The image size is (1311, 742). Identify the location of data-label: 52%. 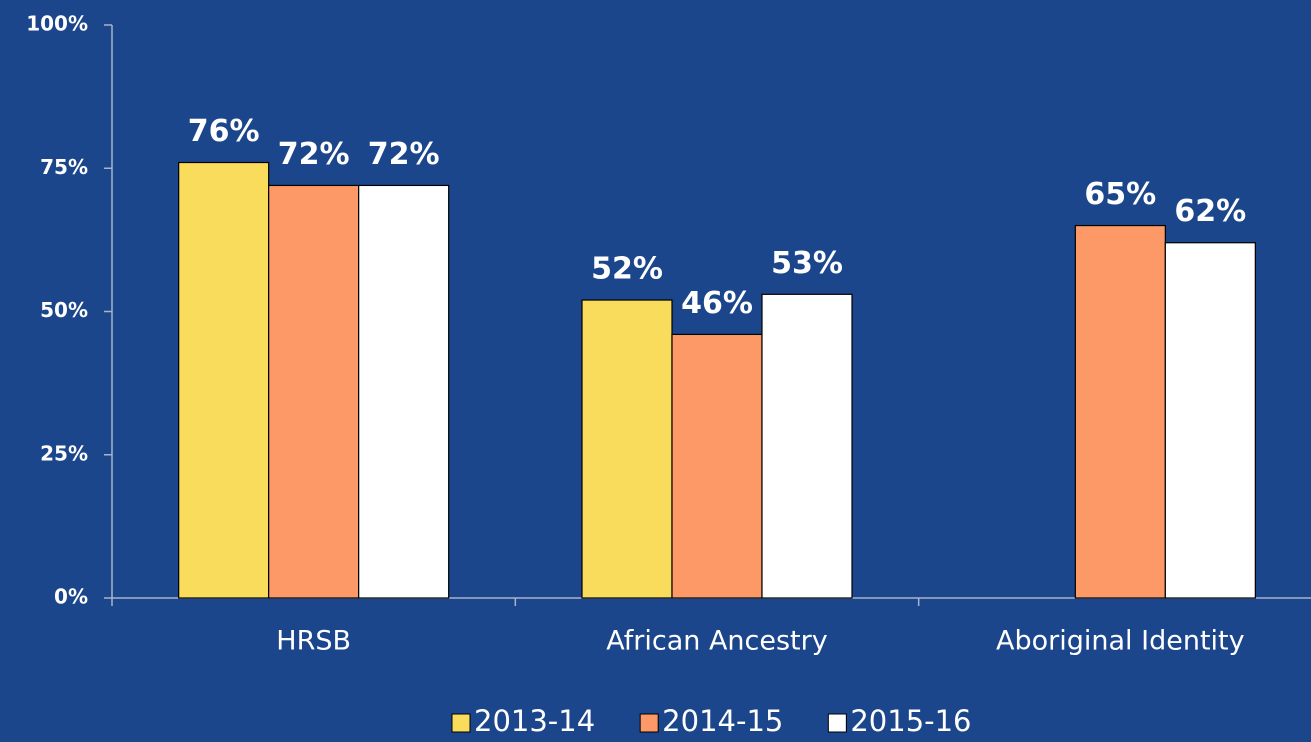
(627, 269).